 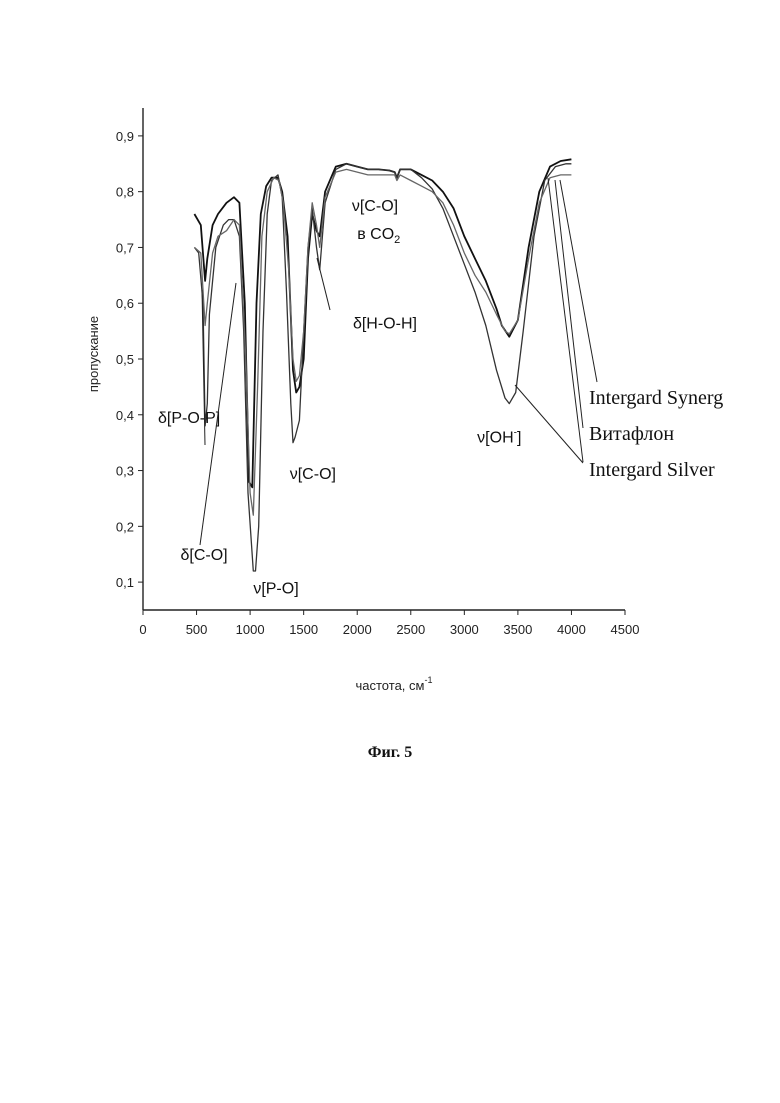 I want to click on y-tick-label: 0,9, so click(x=125, y=136).